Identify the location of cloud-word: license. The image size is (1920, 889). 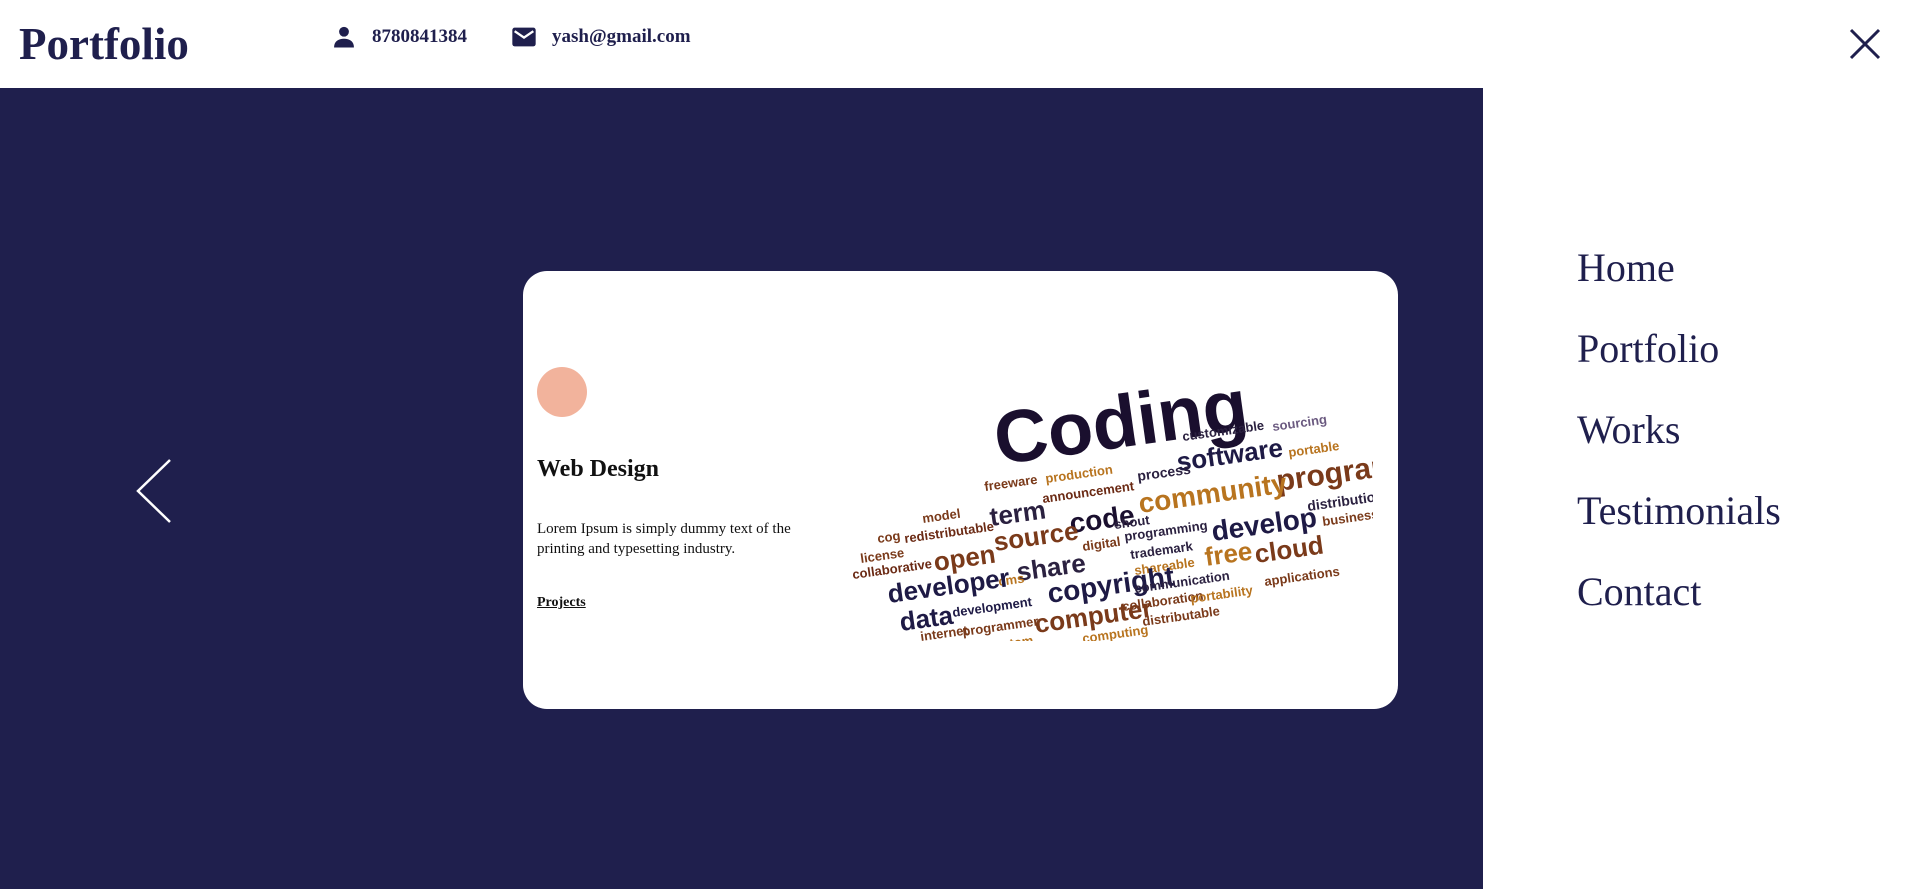
(882, 555).